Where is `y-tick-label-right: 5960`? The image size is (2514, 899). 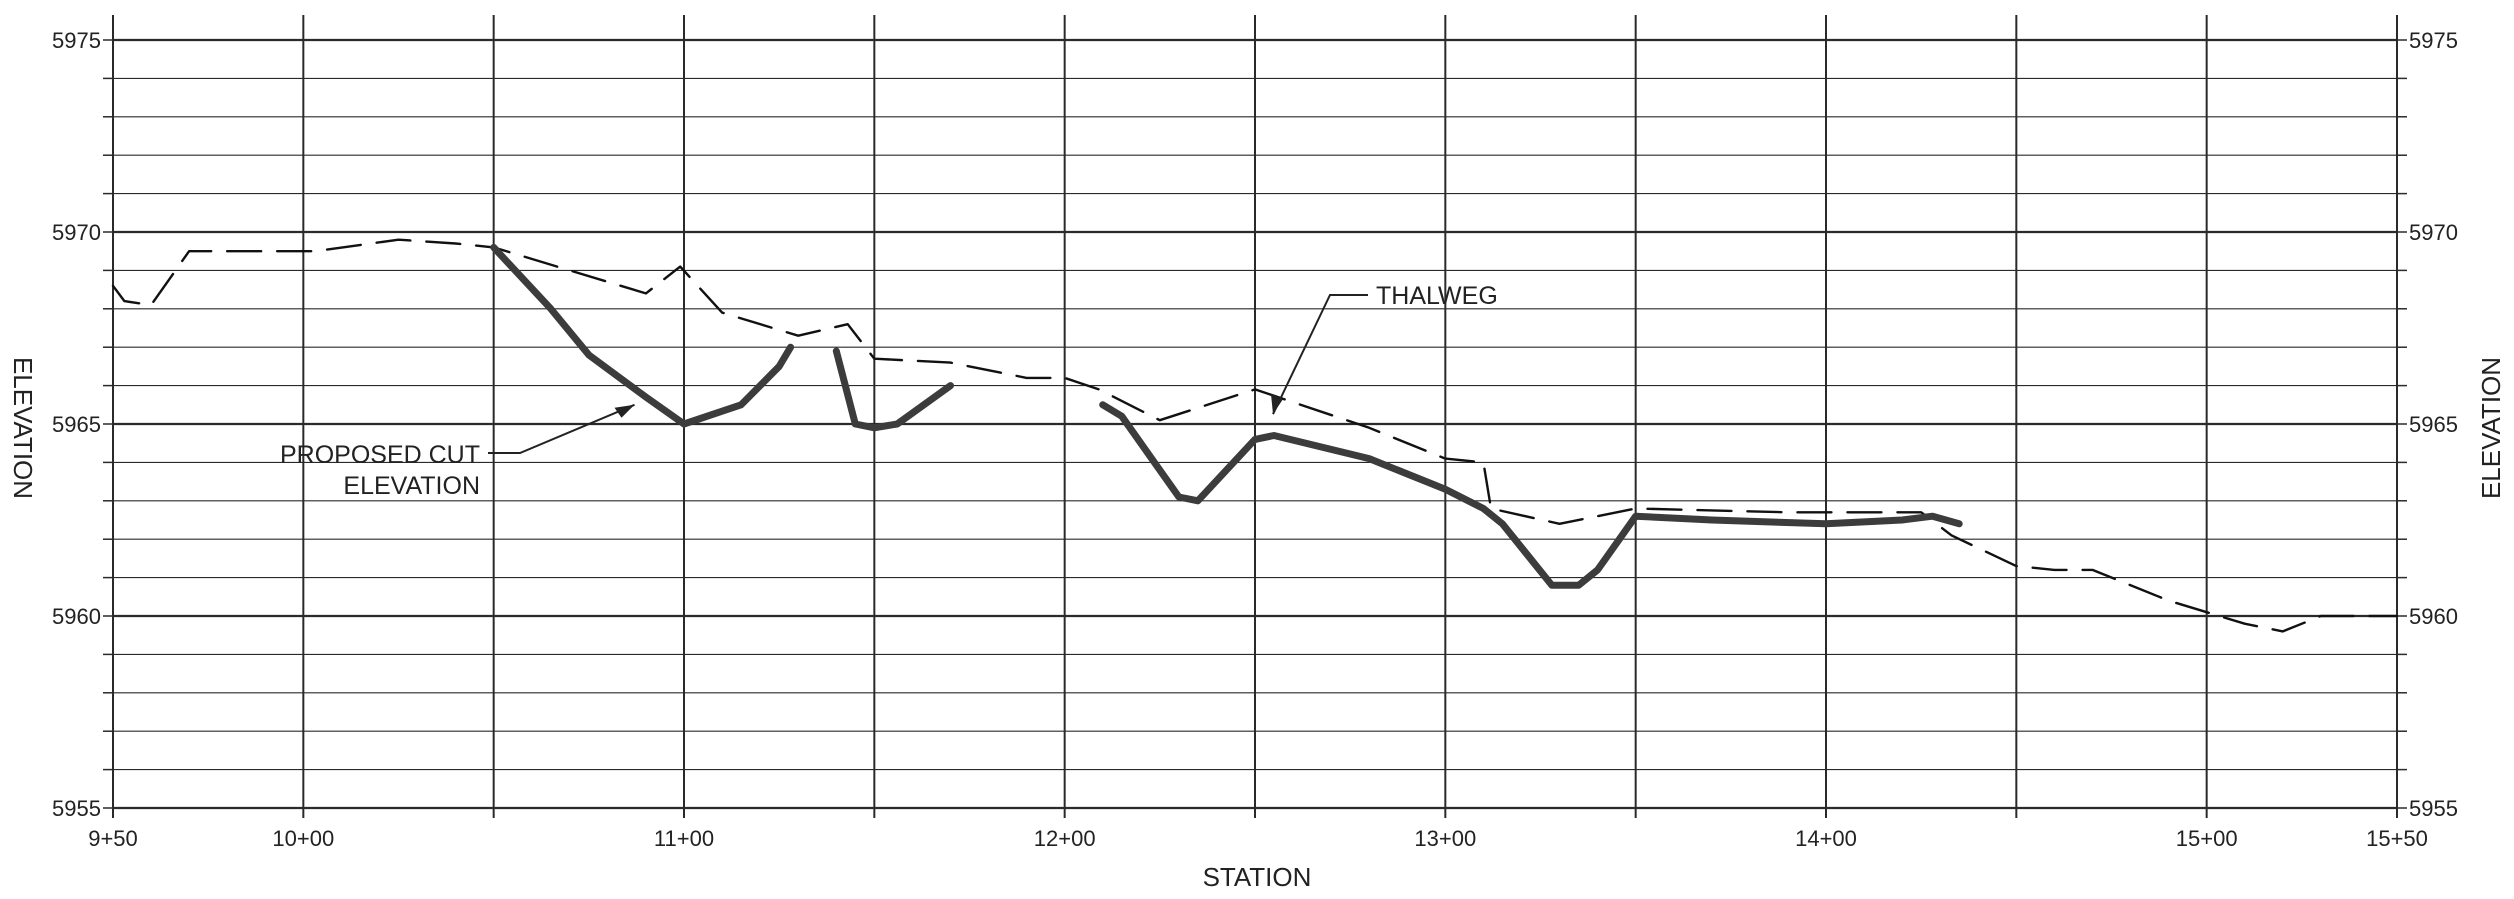 y-tick-label-right: 5960 is located at coordinates (2433, 616).